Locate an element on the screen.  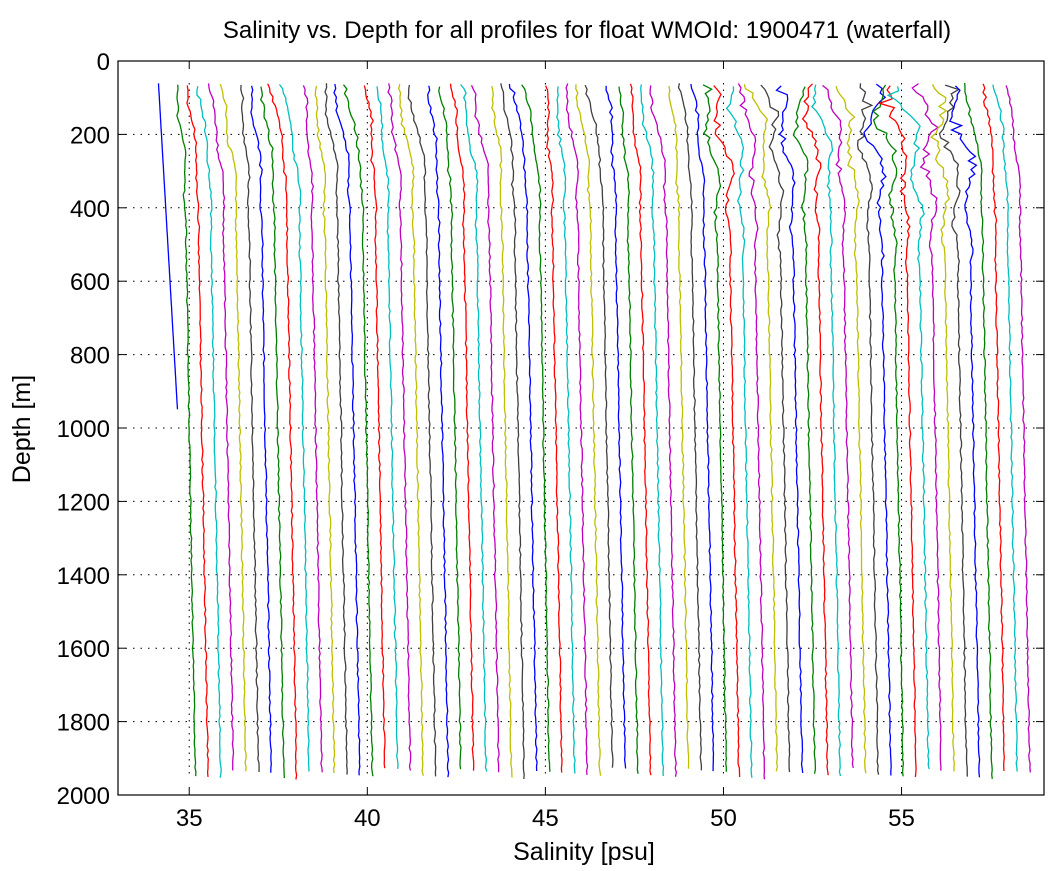
y-tick-label: 200 is located at coordinates (90, 135).